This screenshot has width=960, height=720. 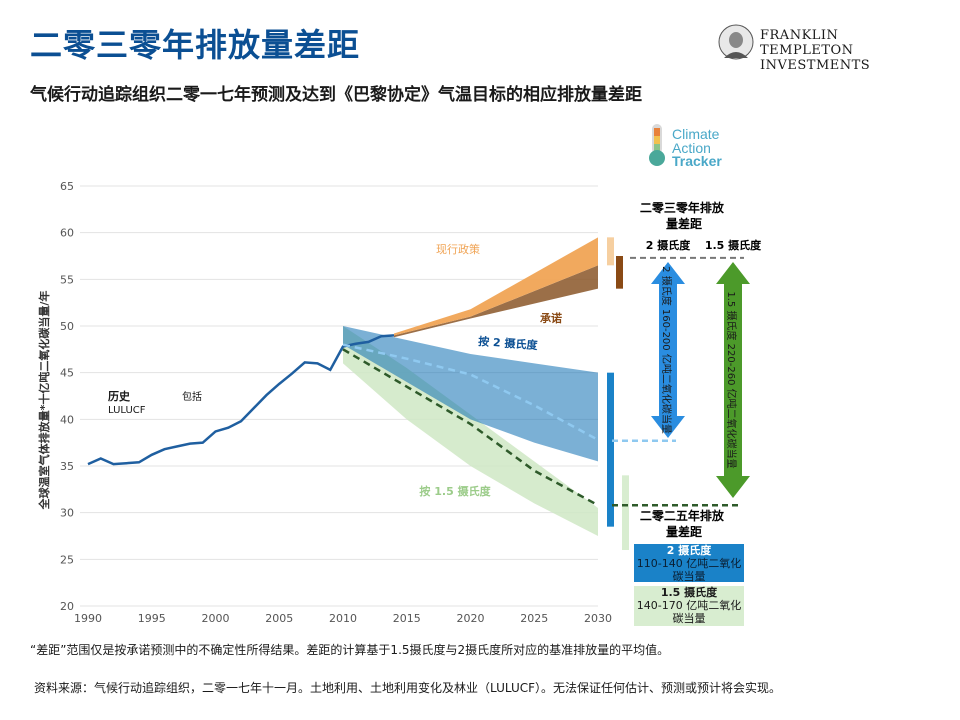 What do you see at coordinates (152, 618) in the screenshot?
I see `x-tick-label: 1995` at bounding box center [152, 618].